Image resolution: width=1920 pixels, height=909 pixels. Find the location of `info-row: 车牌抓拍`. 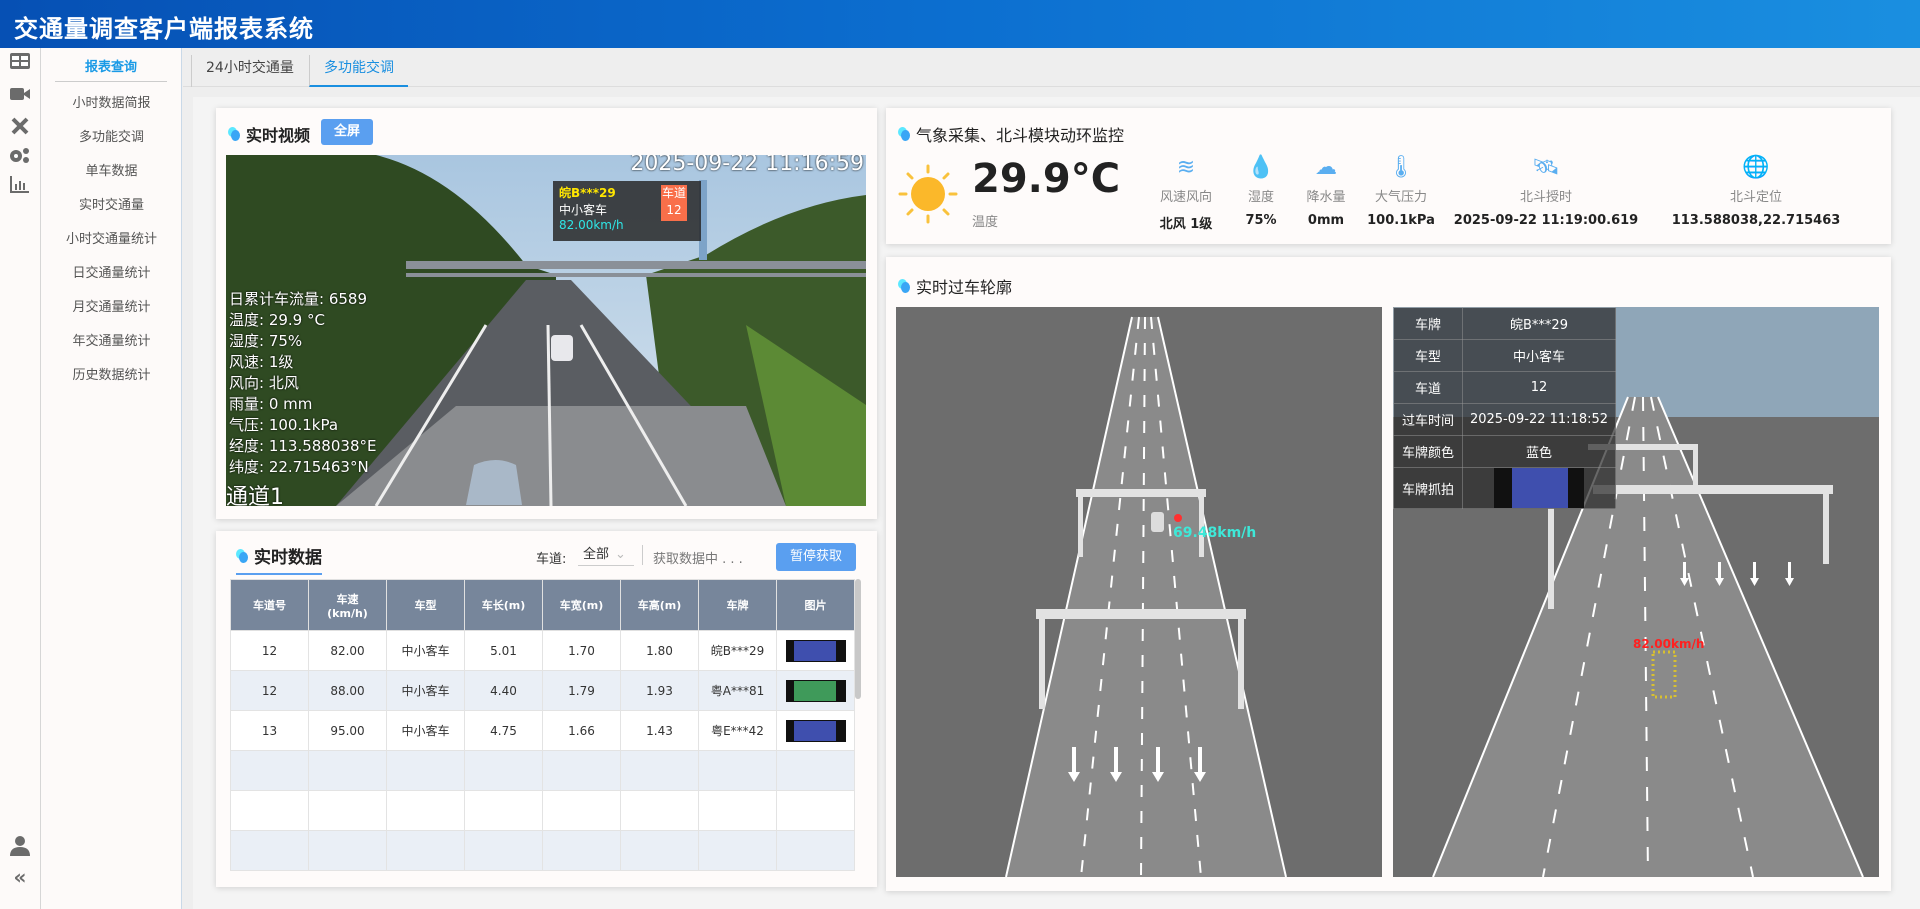

info-row: 车牌抓拍 is located at coordinates (1504, 488).